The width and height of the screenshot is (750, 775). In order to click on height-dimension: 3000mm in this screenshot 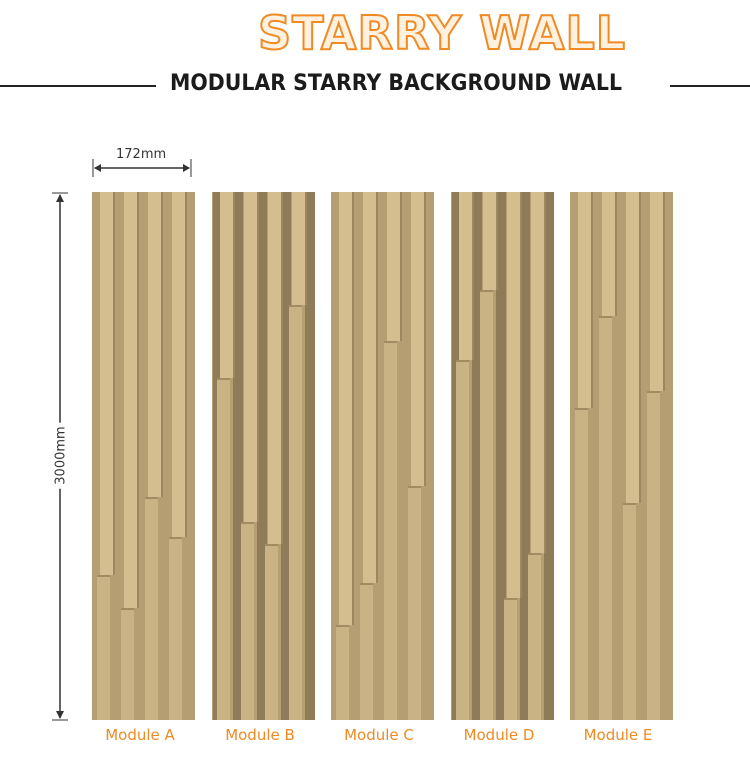, I will do `click(60, 457)`.